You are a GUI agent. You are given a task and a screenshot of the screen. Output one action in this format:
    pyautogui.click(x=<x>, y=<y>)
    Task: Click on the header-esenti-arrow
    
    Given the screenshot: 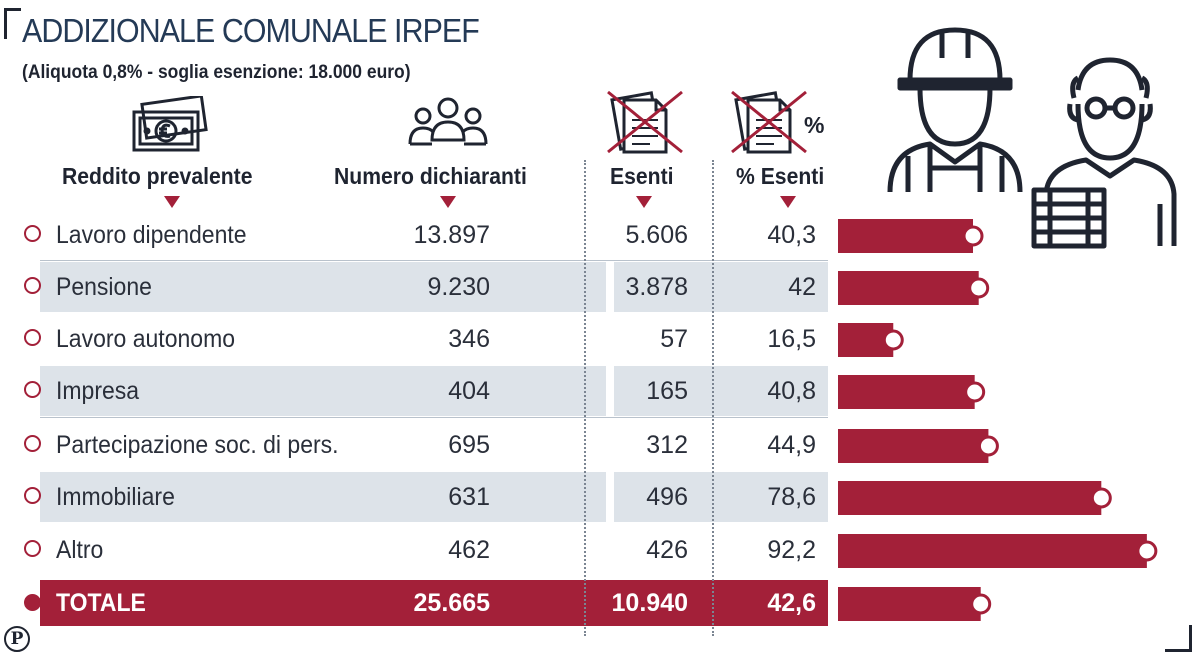 What is the action you would take?
    pyautogui.click(x=644, y=202)
    